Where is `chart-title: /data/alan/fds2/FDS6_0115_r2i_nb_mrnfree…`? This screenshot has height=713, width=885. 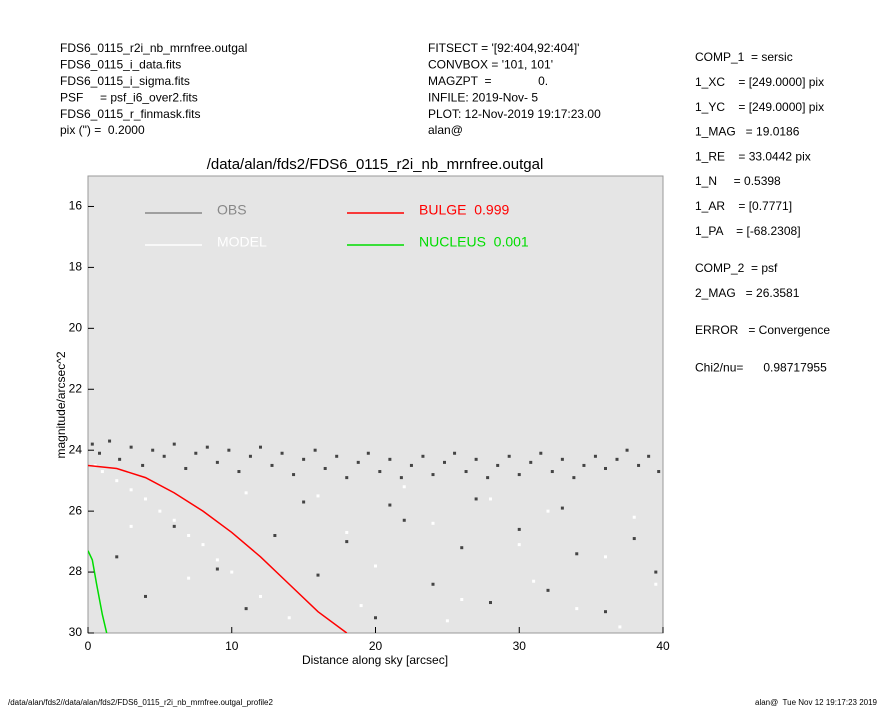
chart-title: /data/alan/fds2/FDS6_0115_r2i_nb_mrnfree… is located at coordinates (375, 164).